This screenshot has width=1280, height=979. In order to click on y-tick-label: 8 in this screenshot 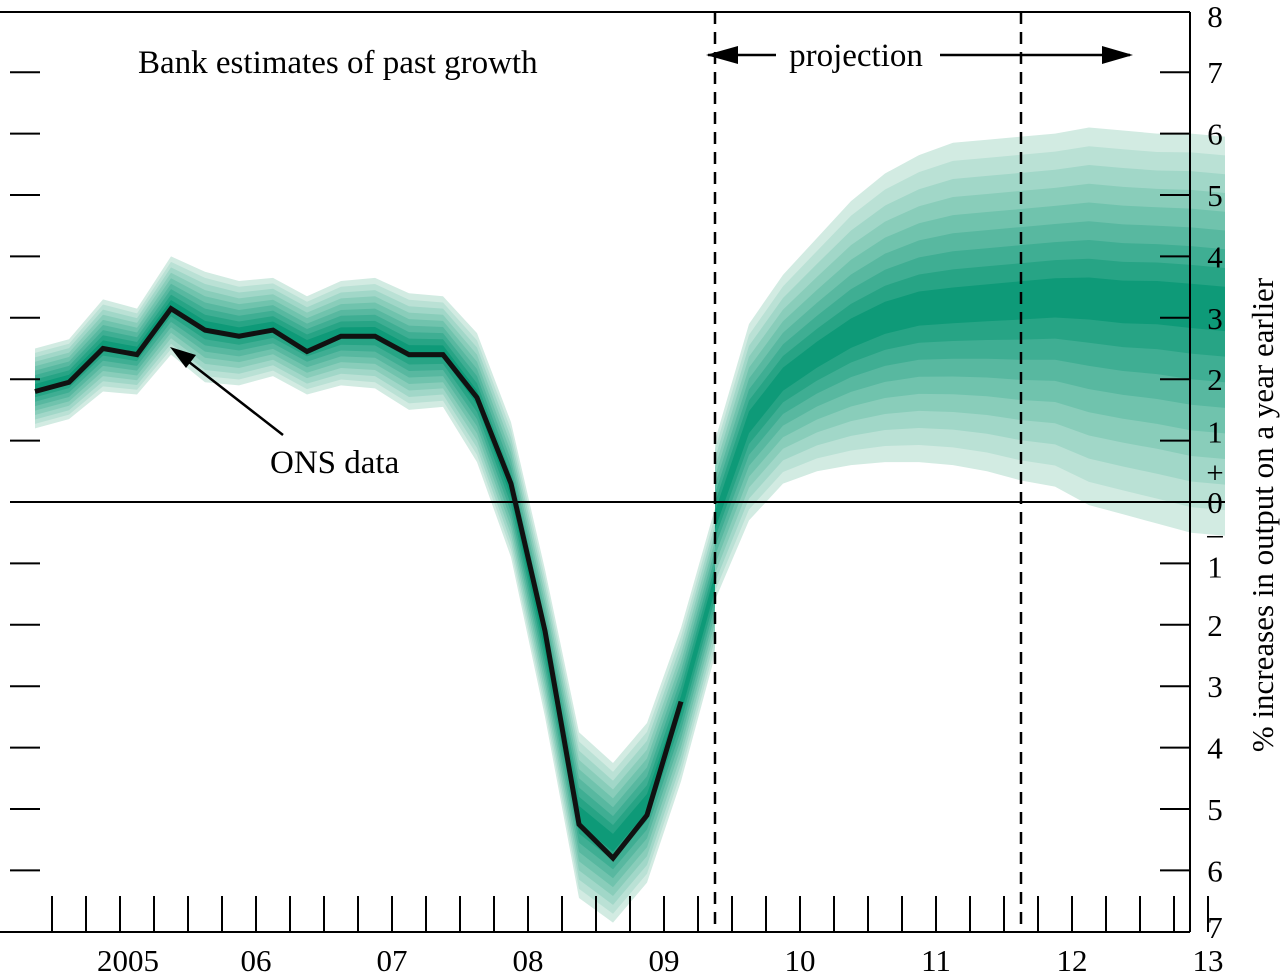, I will do `click(1215, 17)`.